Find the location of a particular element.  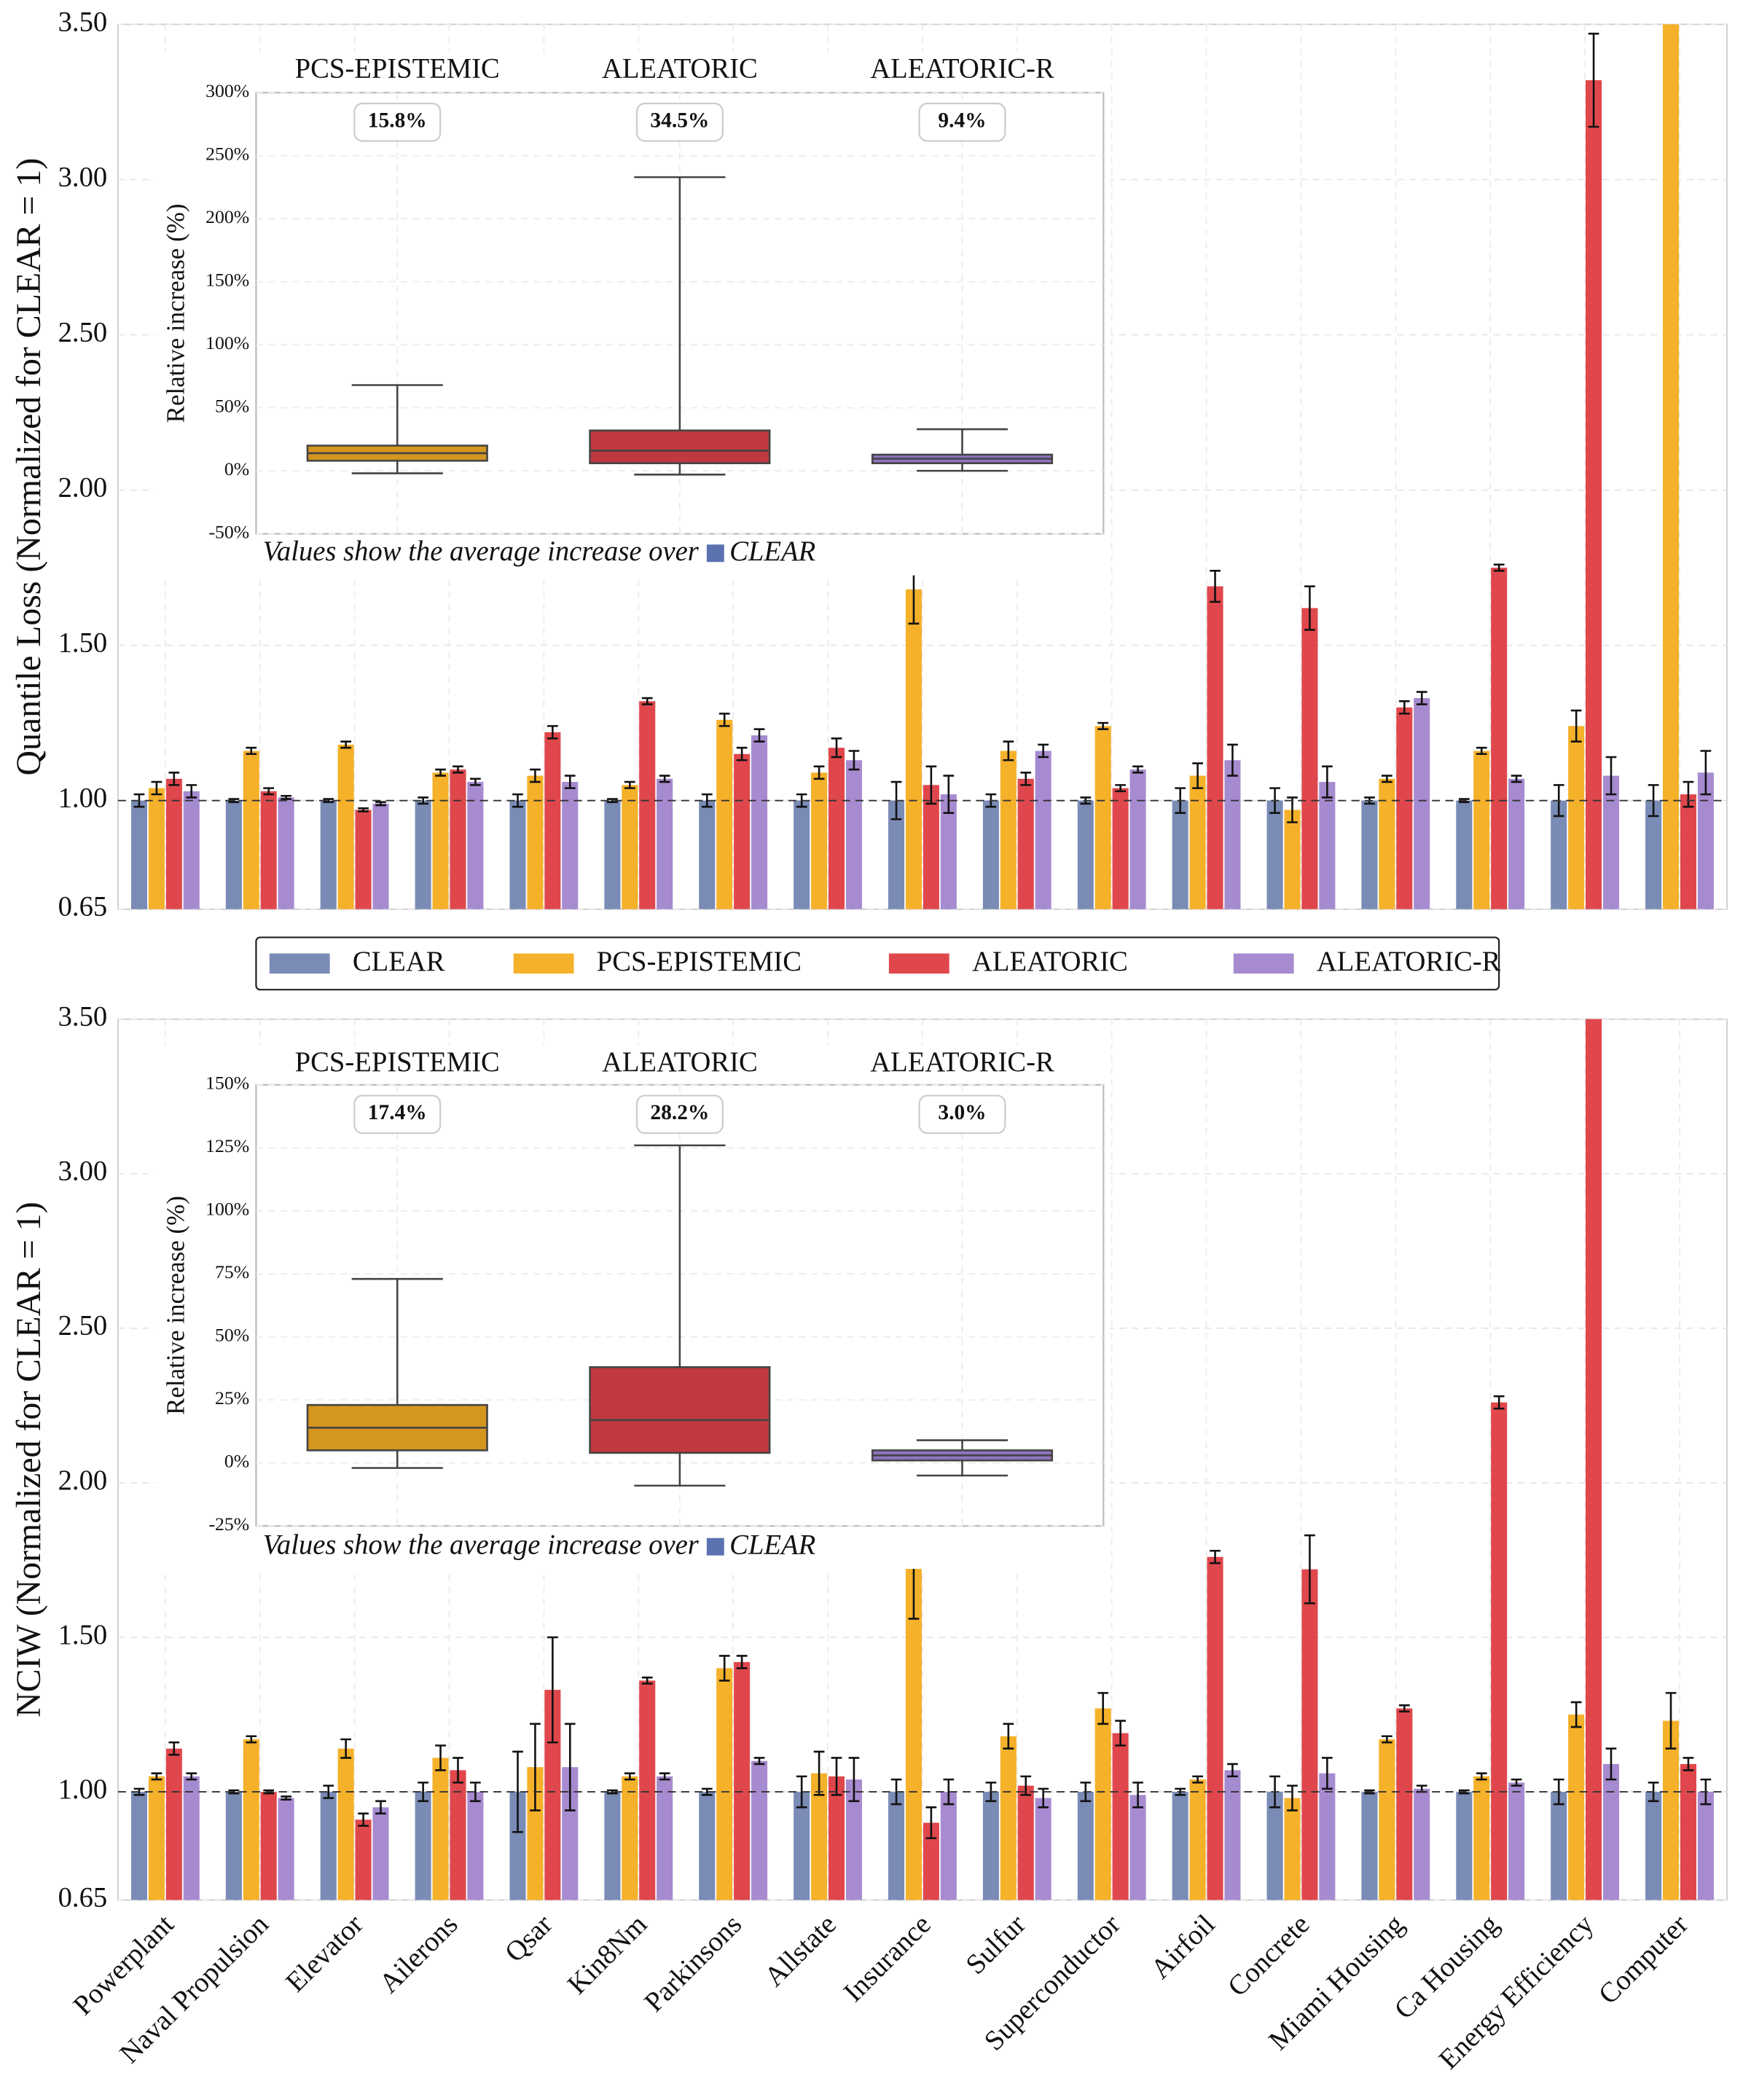

x-tick-label: Airfoil is located at coordinates (1183, 1947).